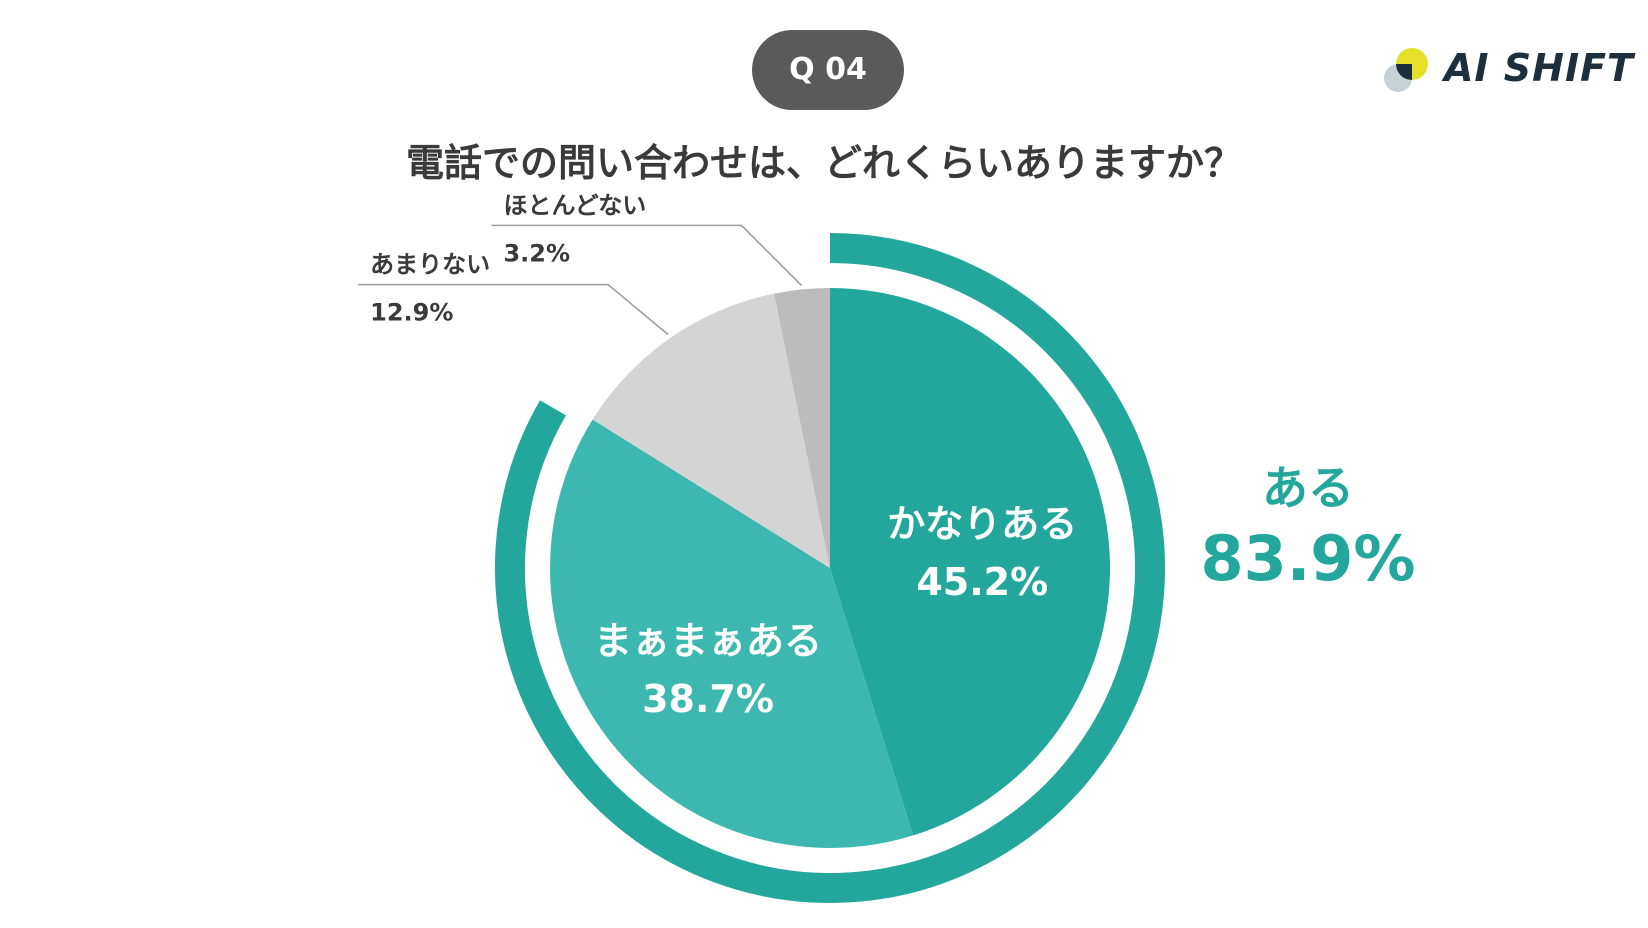  What do you see at coordinates (430, 265) in the screenshot?
I see `slice-label-3: あまりない` at bounding box center [430, 265].